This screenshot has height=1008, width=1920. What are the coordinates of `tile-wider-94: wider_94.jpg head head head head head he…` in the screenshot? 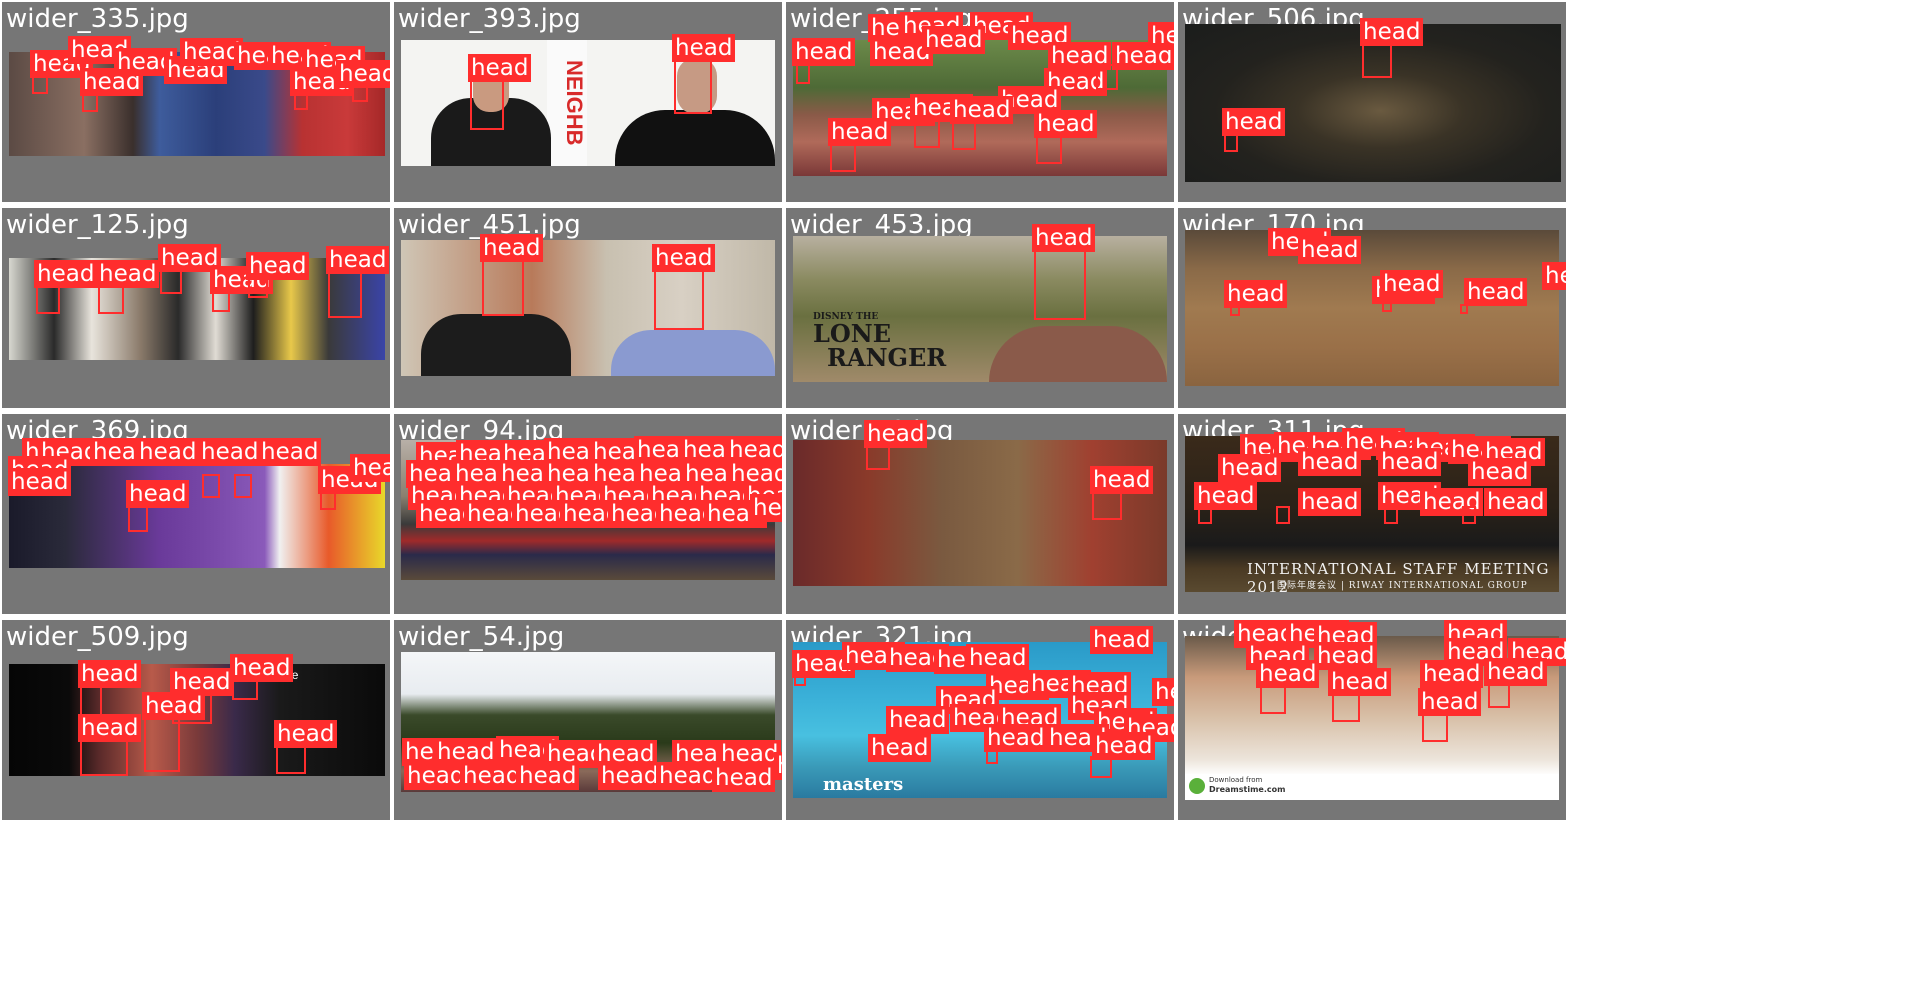 It's located at (588, 514).